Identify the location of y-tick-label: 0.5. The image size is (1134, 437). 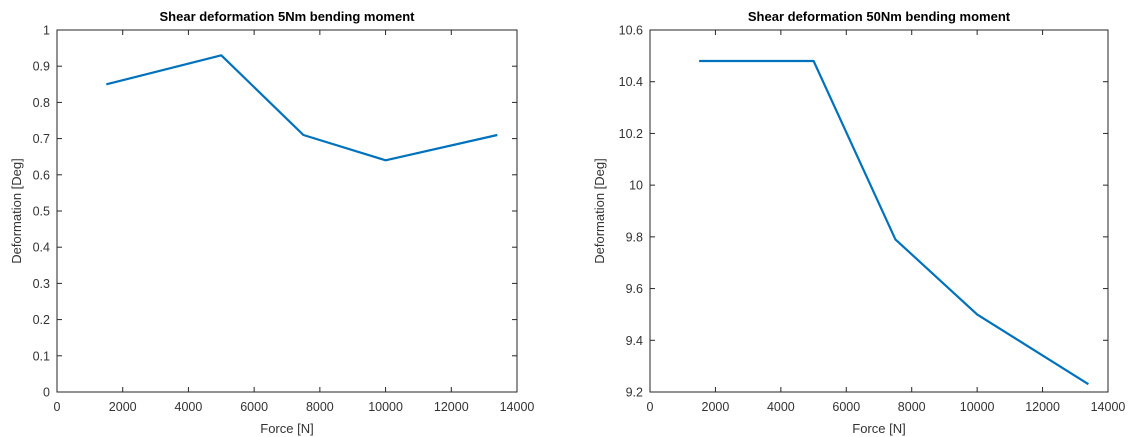
(41, 212).